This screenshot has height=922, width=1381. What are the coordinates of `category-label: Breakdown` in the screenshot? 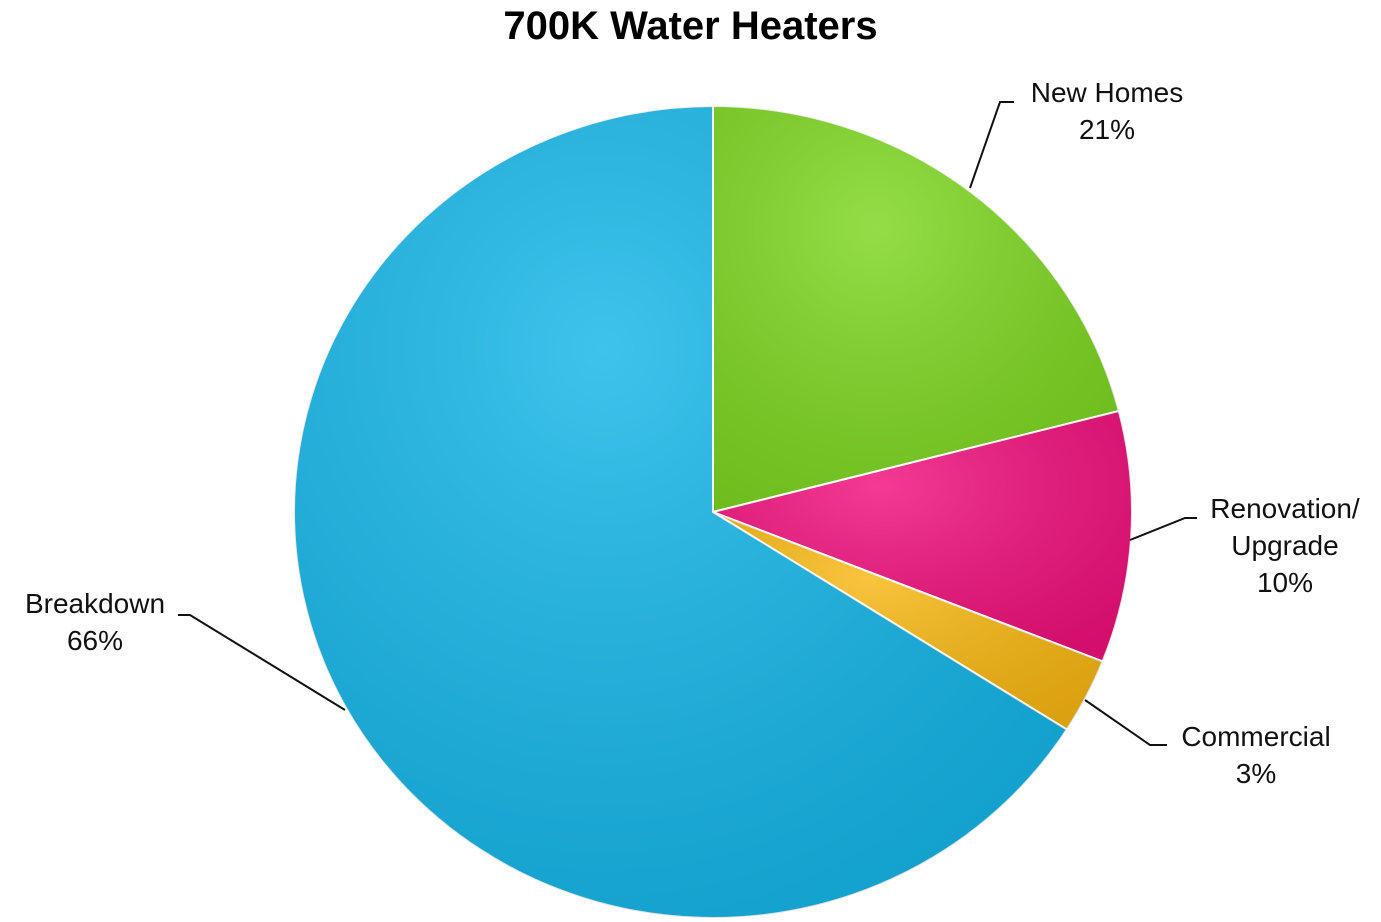 It's located at (95, 603).